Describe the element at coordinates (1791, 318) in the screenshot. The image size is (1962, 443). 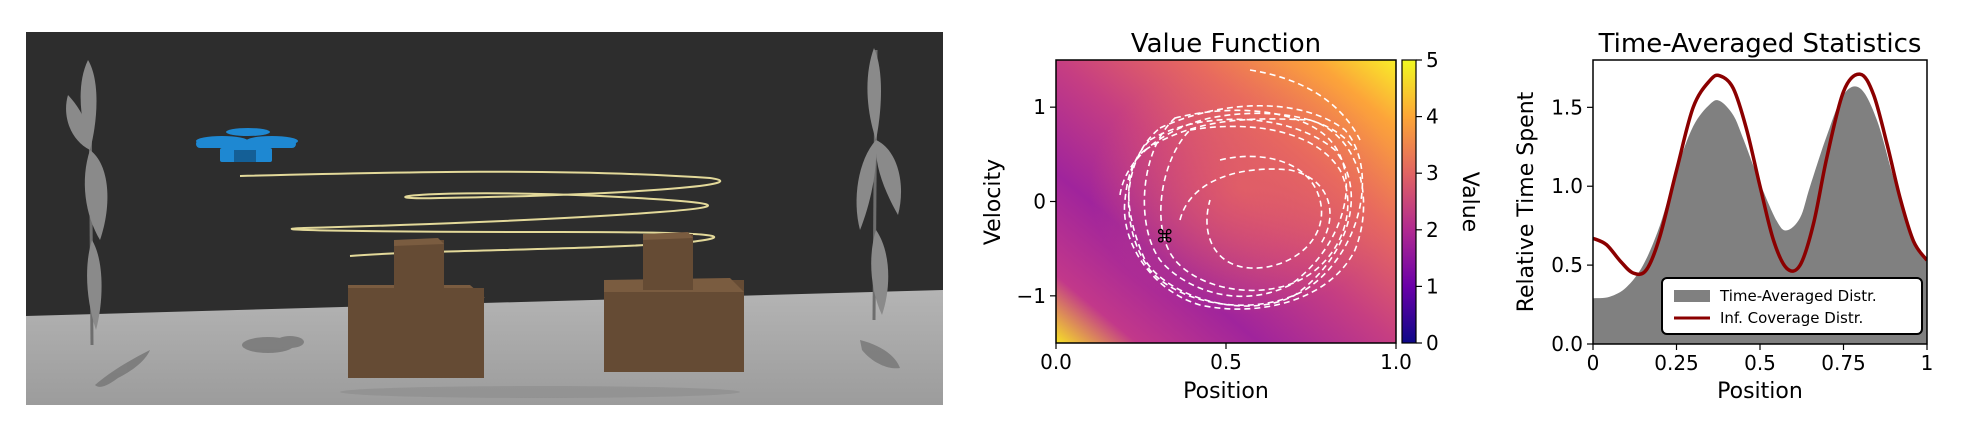
I see `legend-label-inf-coverage: Inf. Coverage Distr.` at that location.